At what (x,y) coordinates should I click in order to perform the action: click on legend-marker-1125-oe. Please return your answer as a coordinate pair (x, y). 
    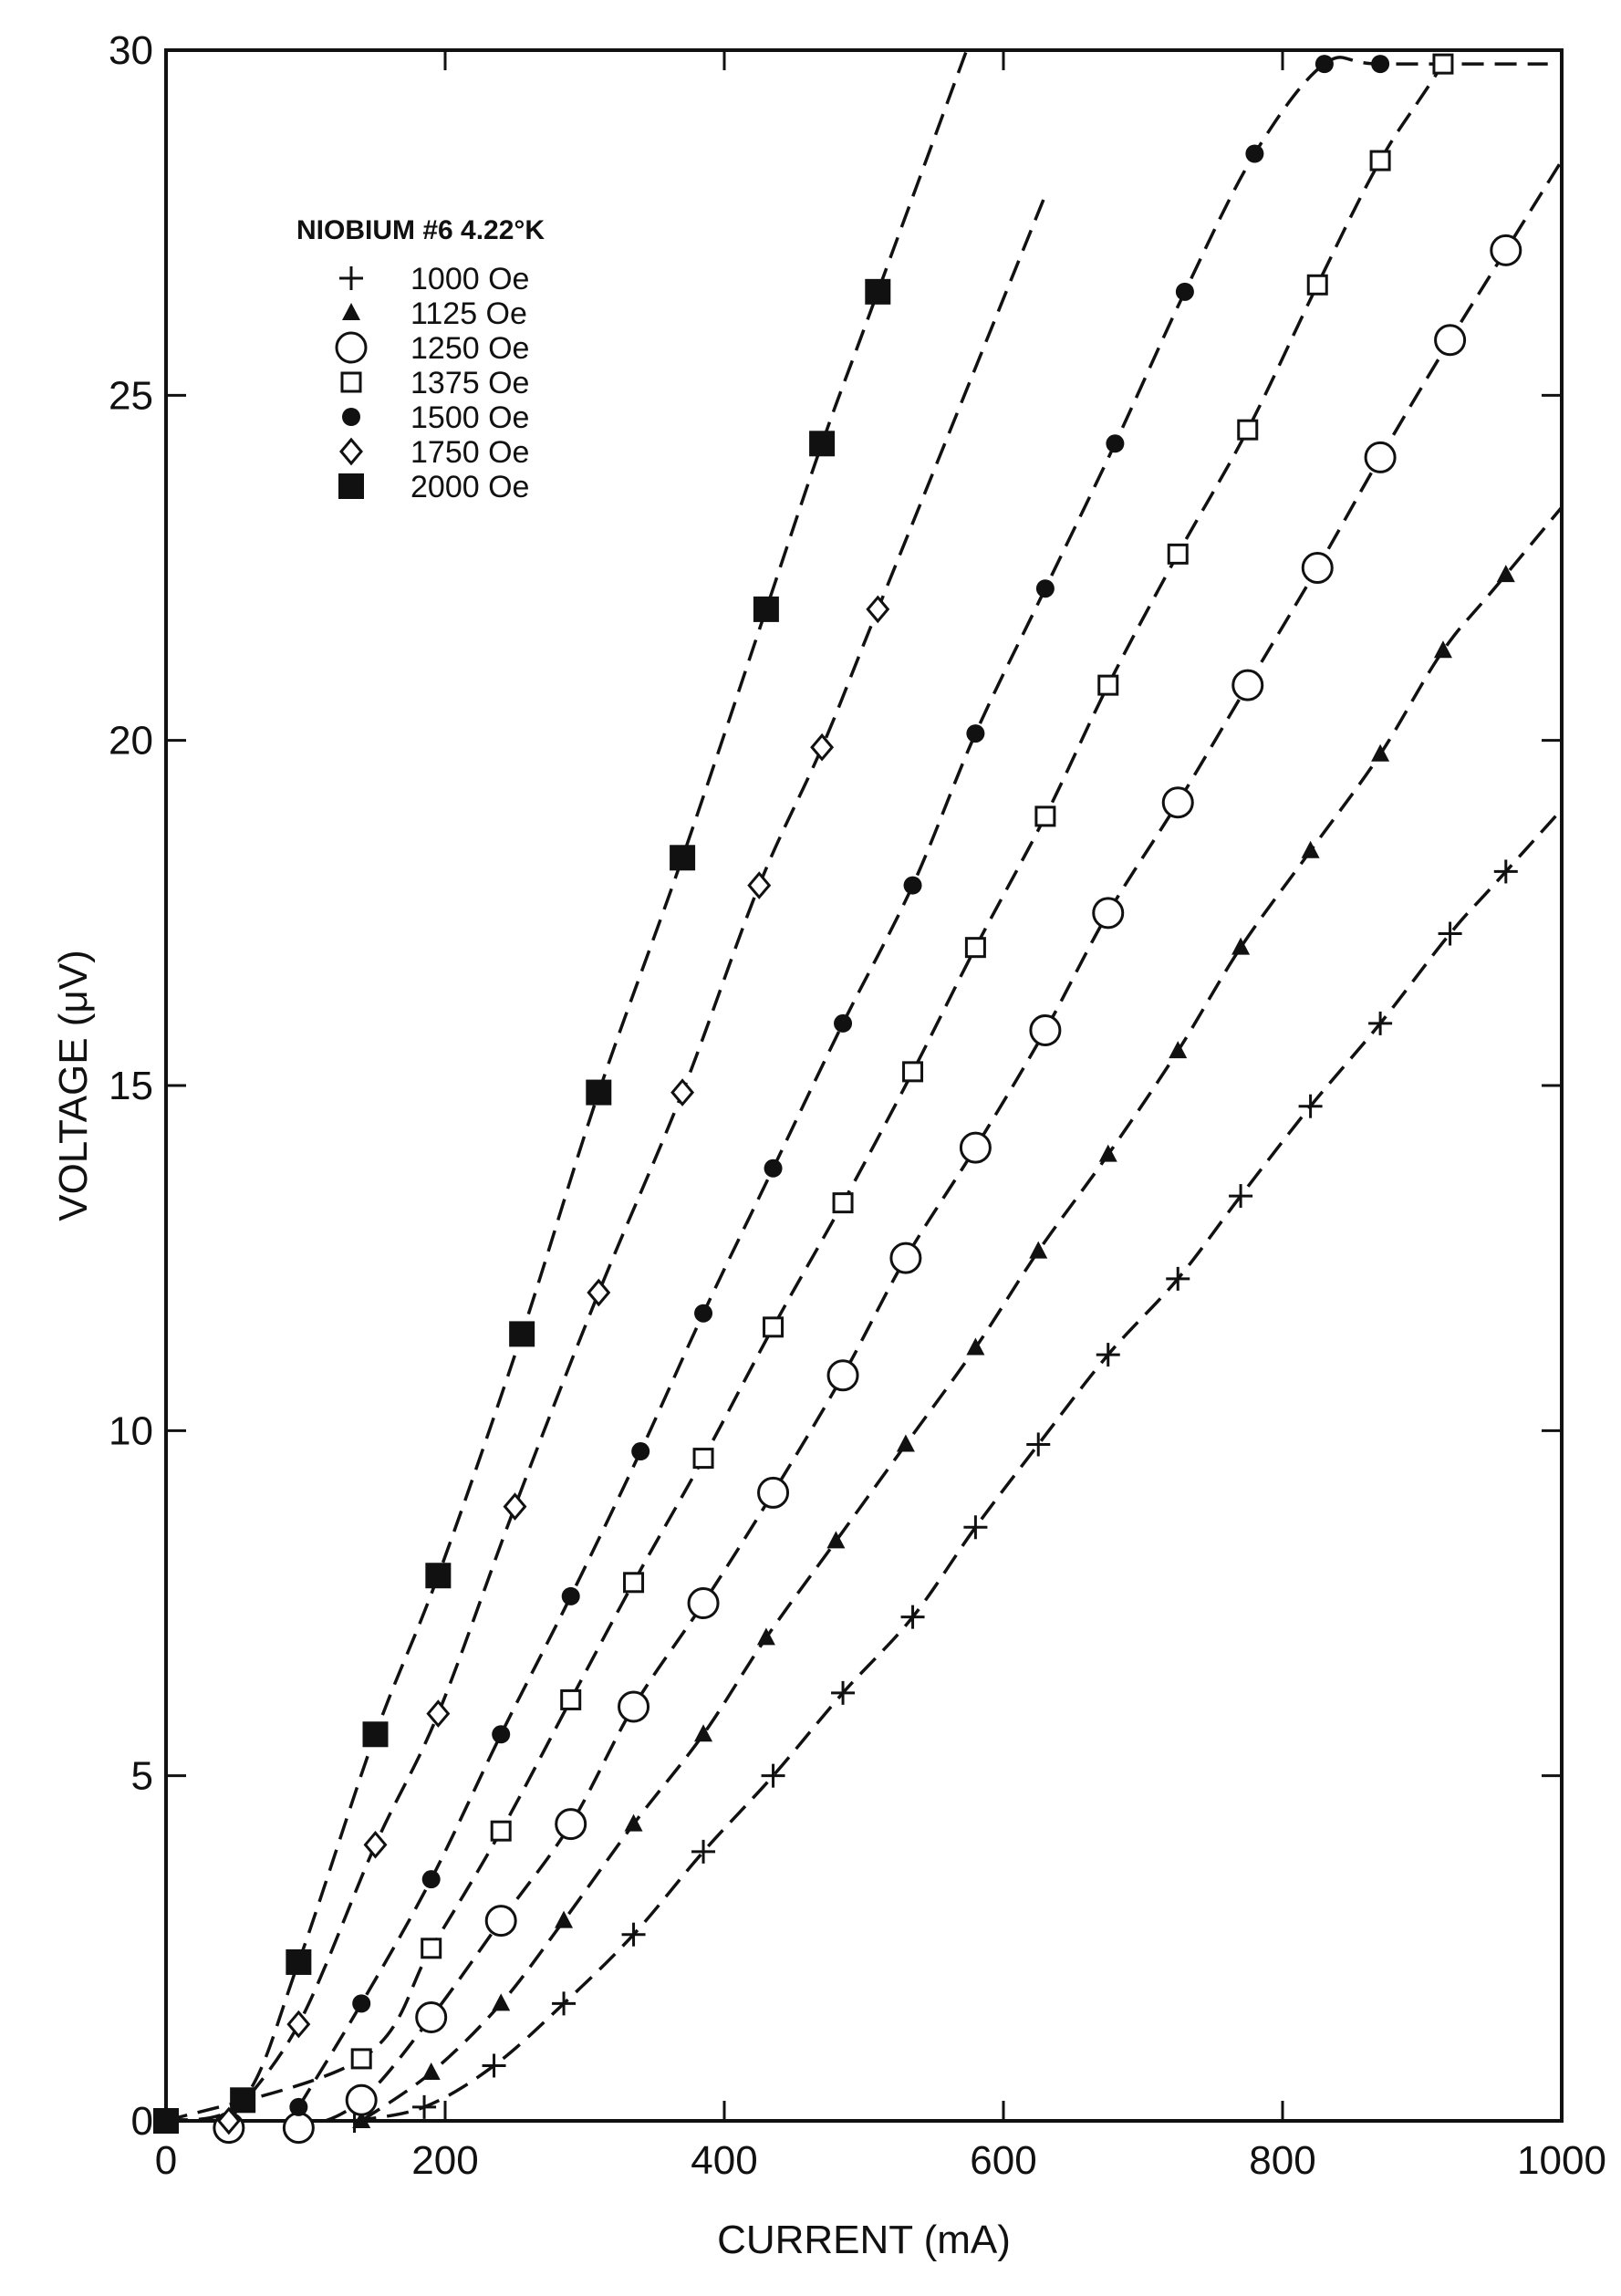
    Looking at the image, I should click on (351, 311).